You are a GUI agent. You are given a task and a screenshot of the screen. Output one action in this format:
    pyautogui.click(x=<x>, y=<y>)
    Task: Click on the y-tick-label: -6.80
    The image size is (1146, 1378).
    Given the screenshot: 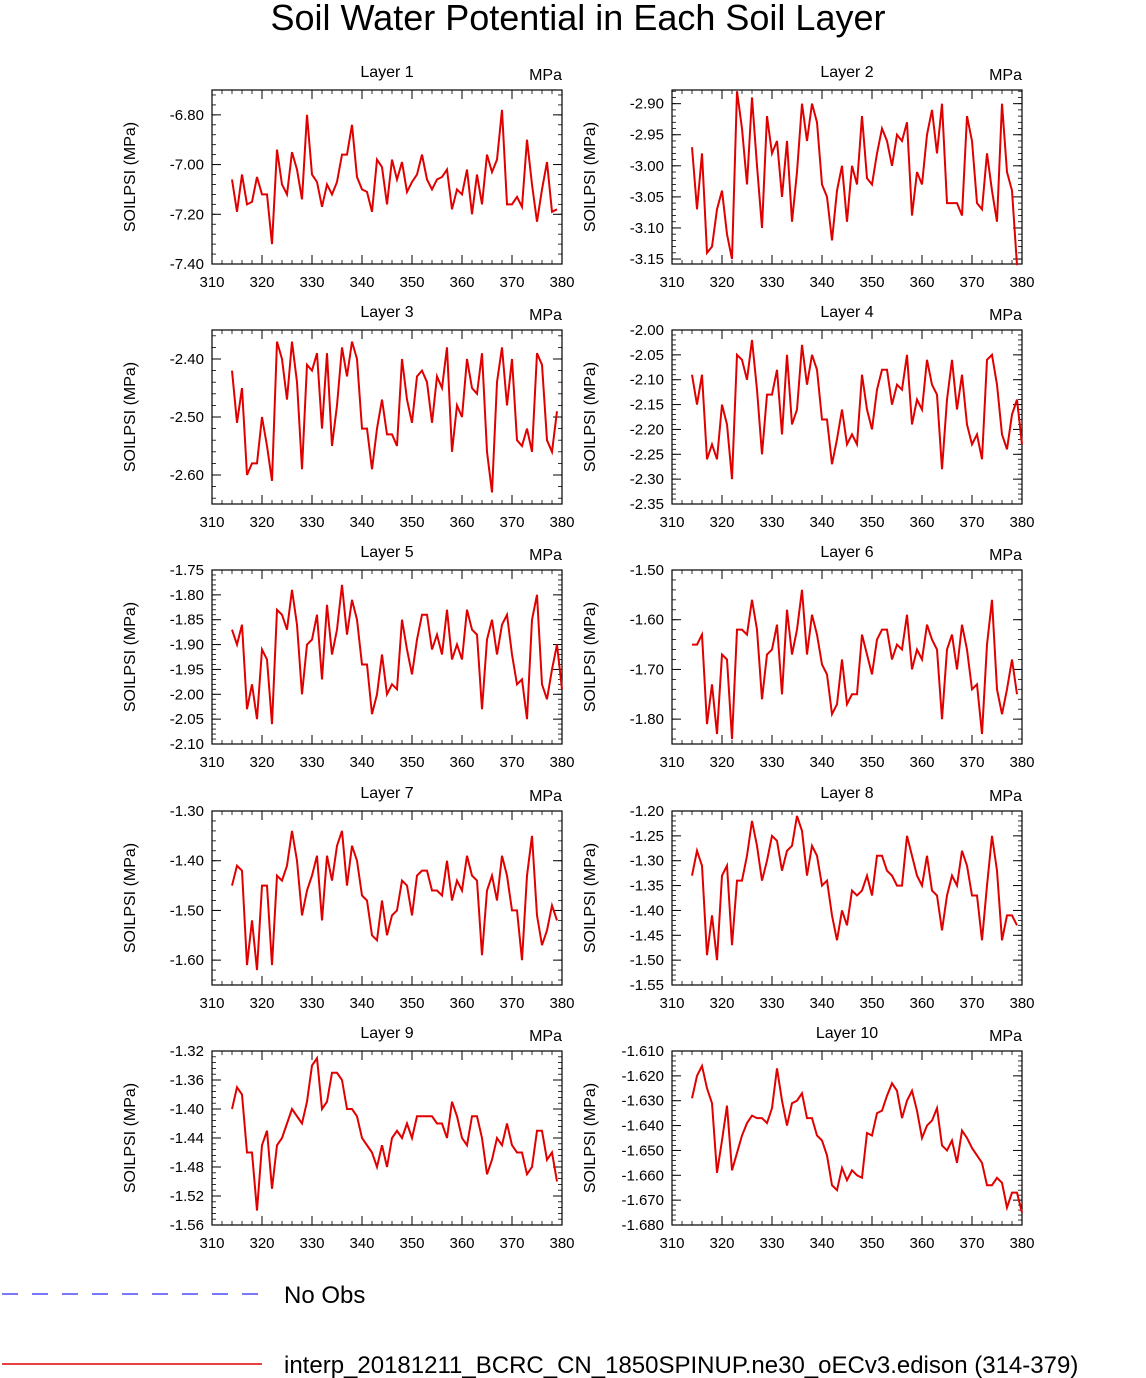 What is the action you would take?
    pyautogui.click(x=187, y=115)
    